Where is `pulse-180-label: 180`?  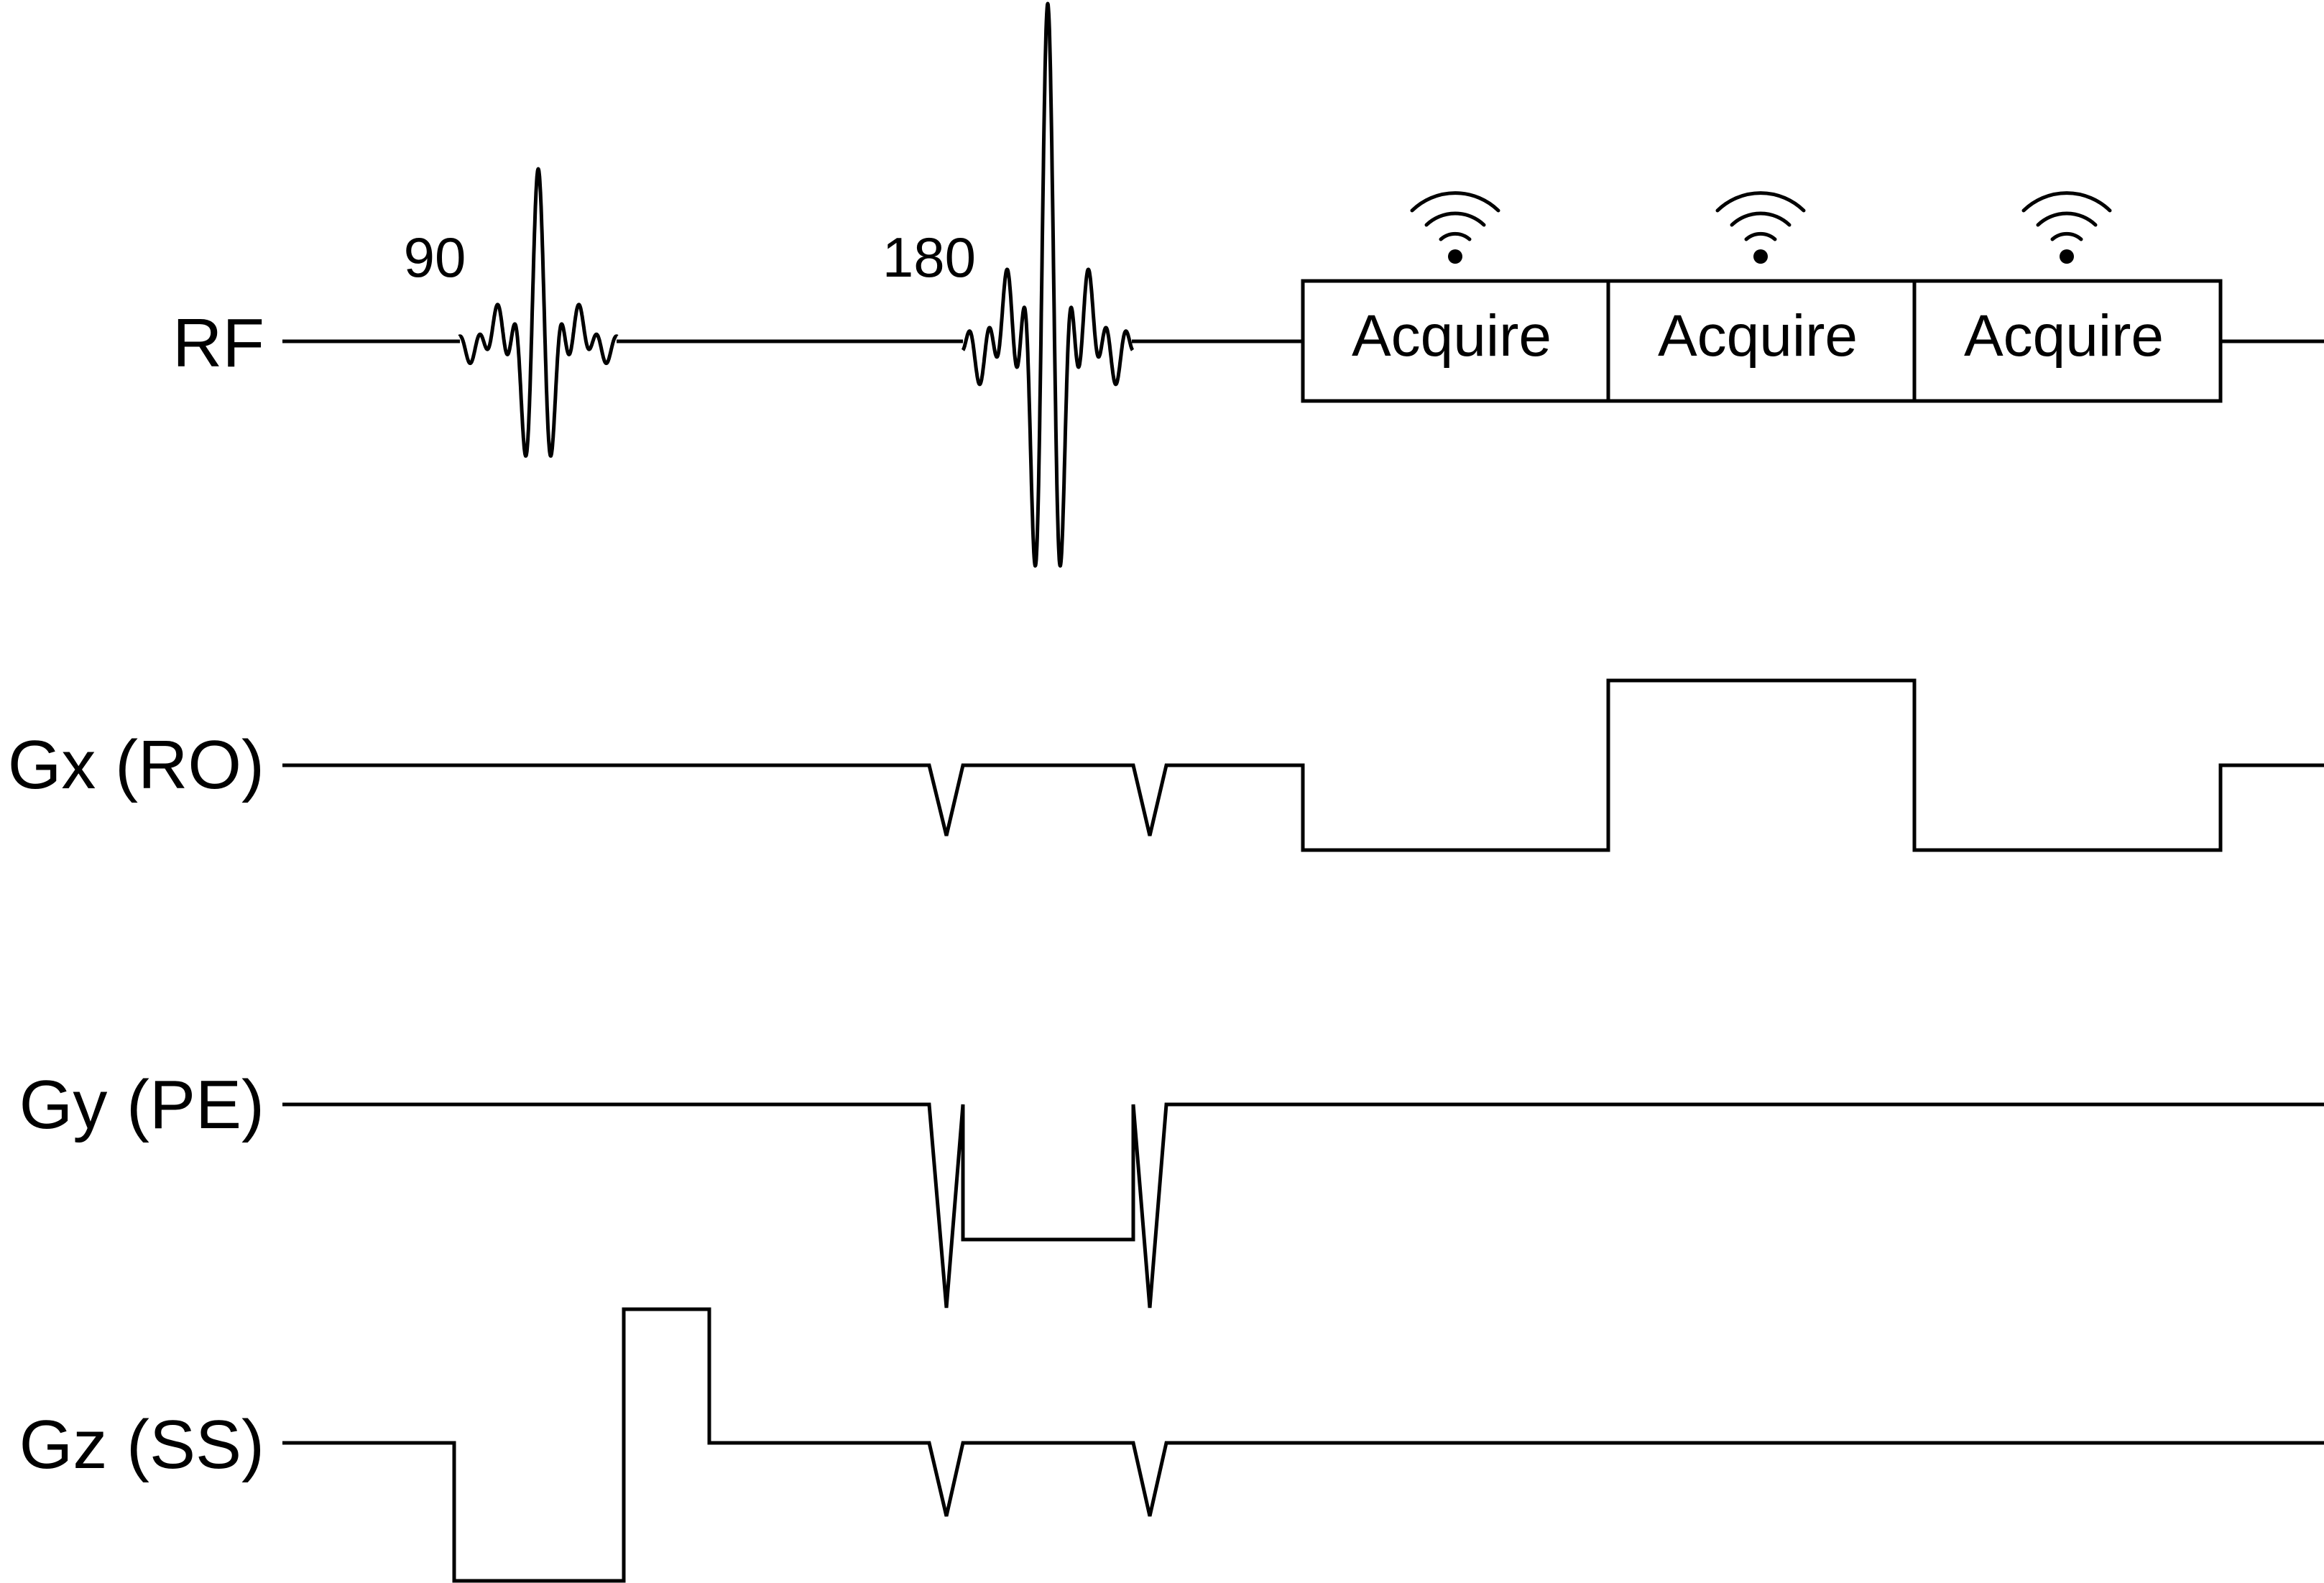
pulse-180-label: 180 is located at coordinates (929, 257).